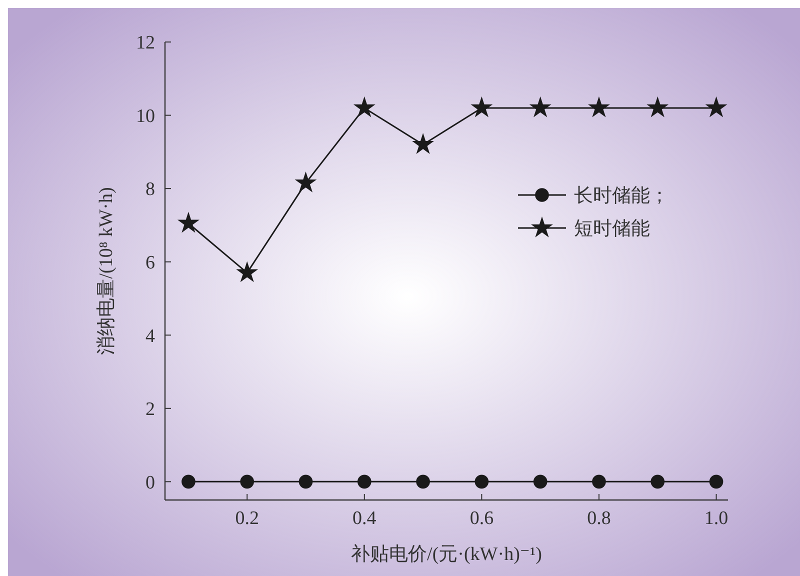 This screenshot has height=576, width=800. I want to click on x-tick-label: 0.6, so click(482, 518).